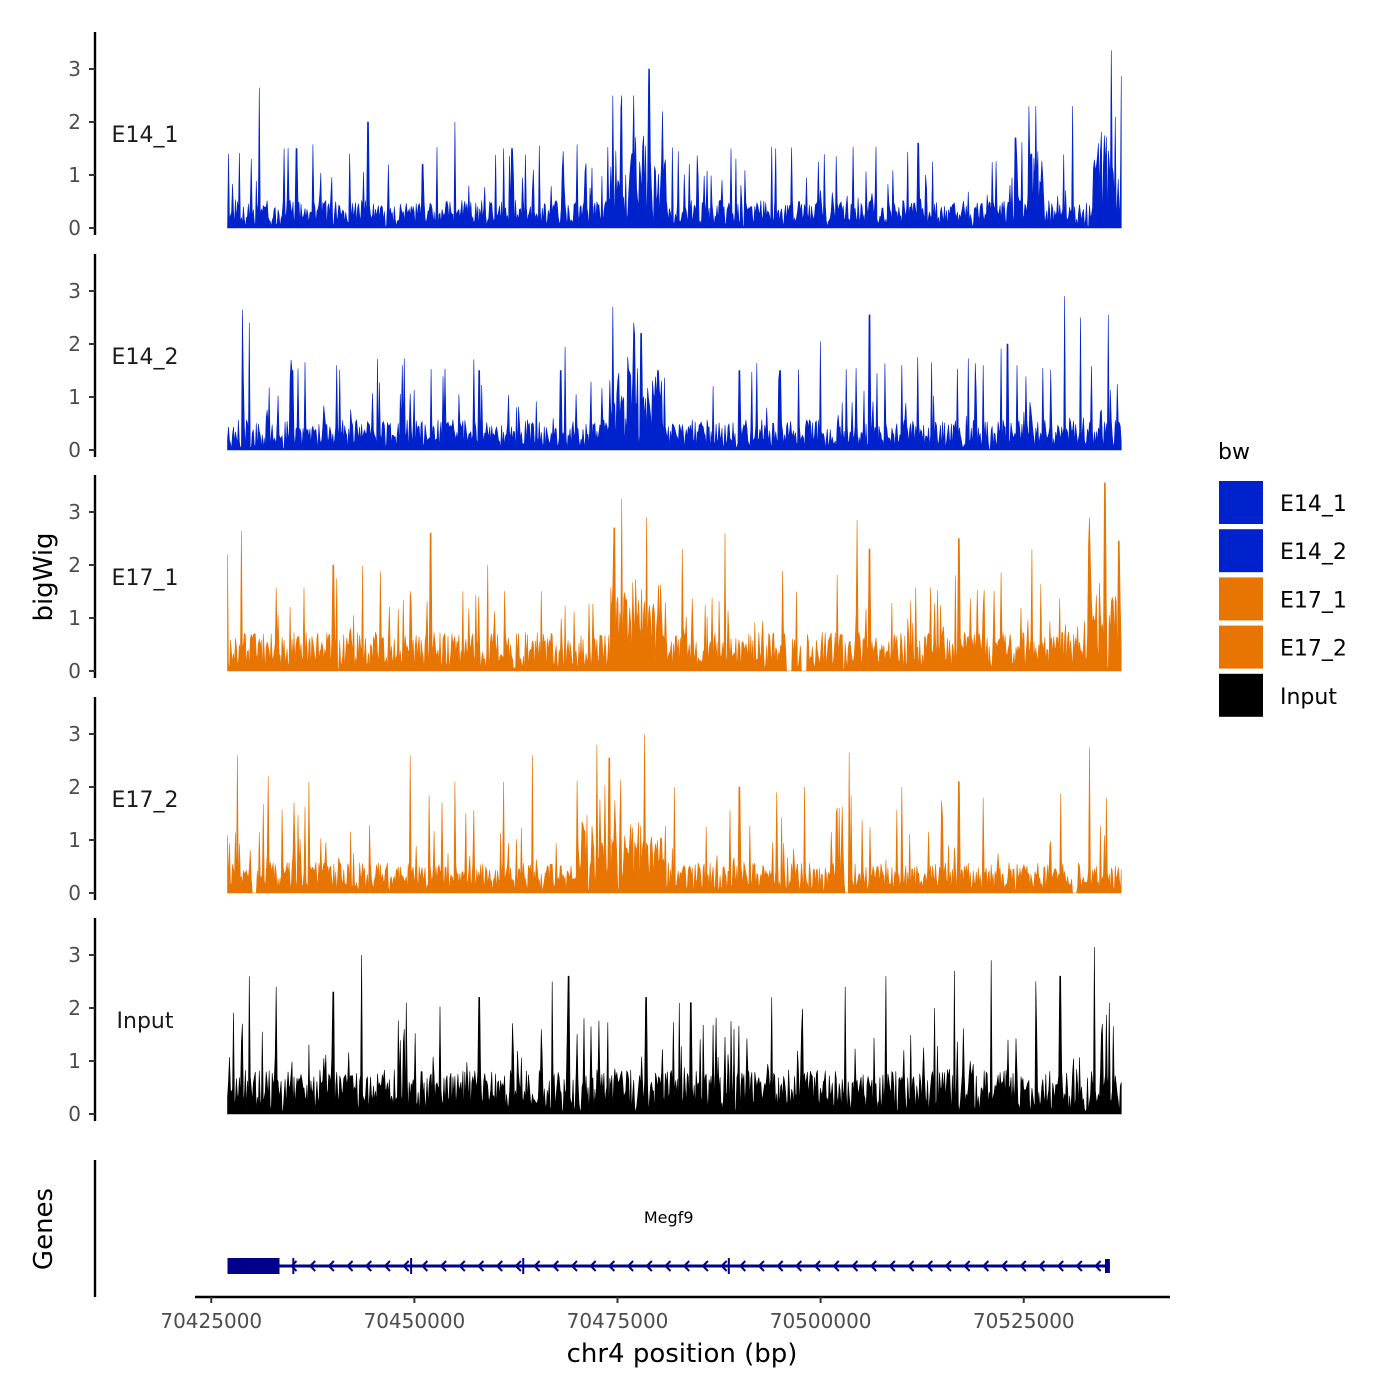  What do you see at coordinates (145, 800) in the screenshot?
I see `track-label: E17_2` at bounding box center [145, 800].